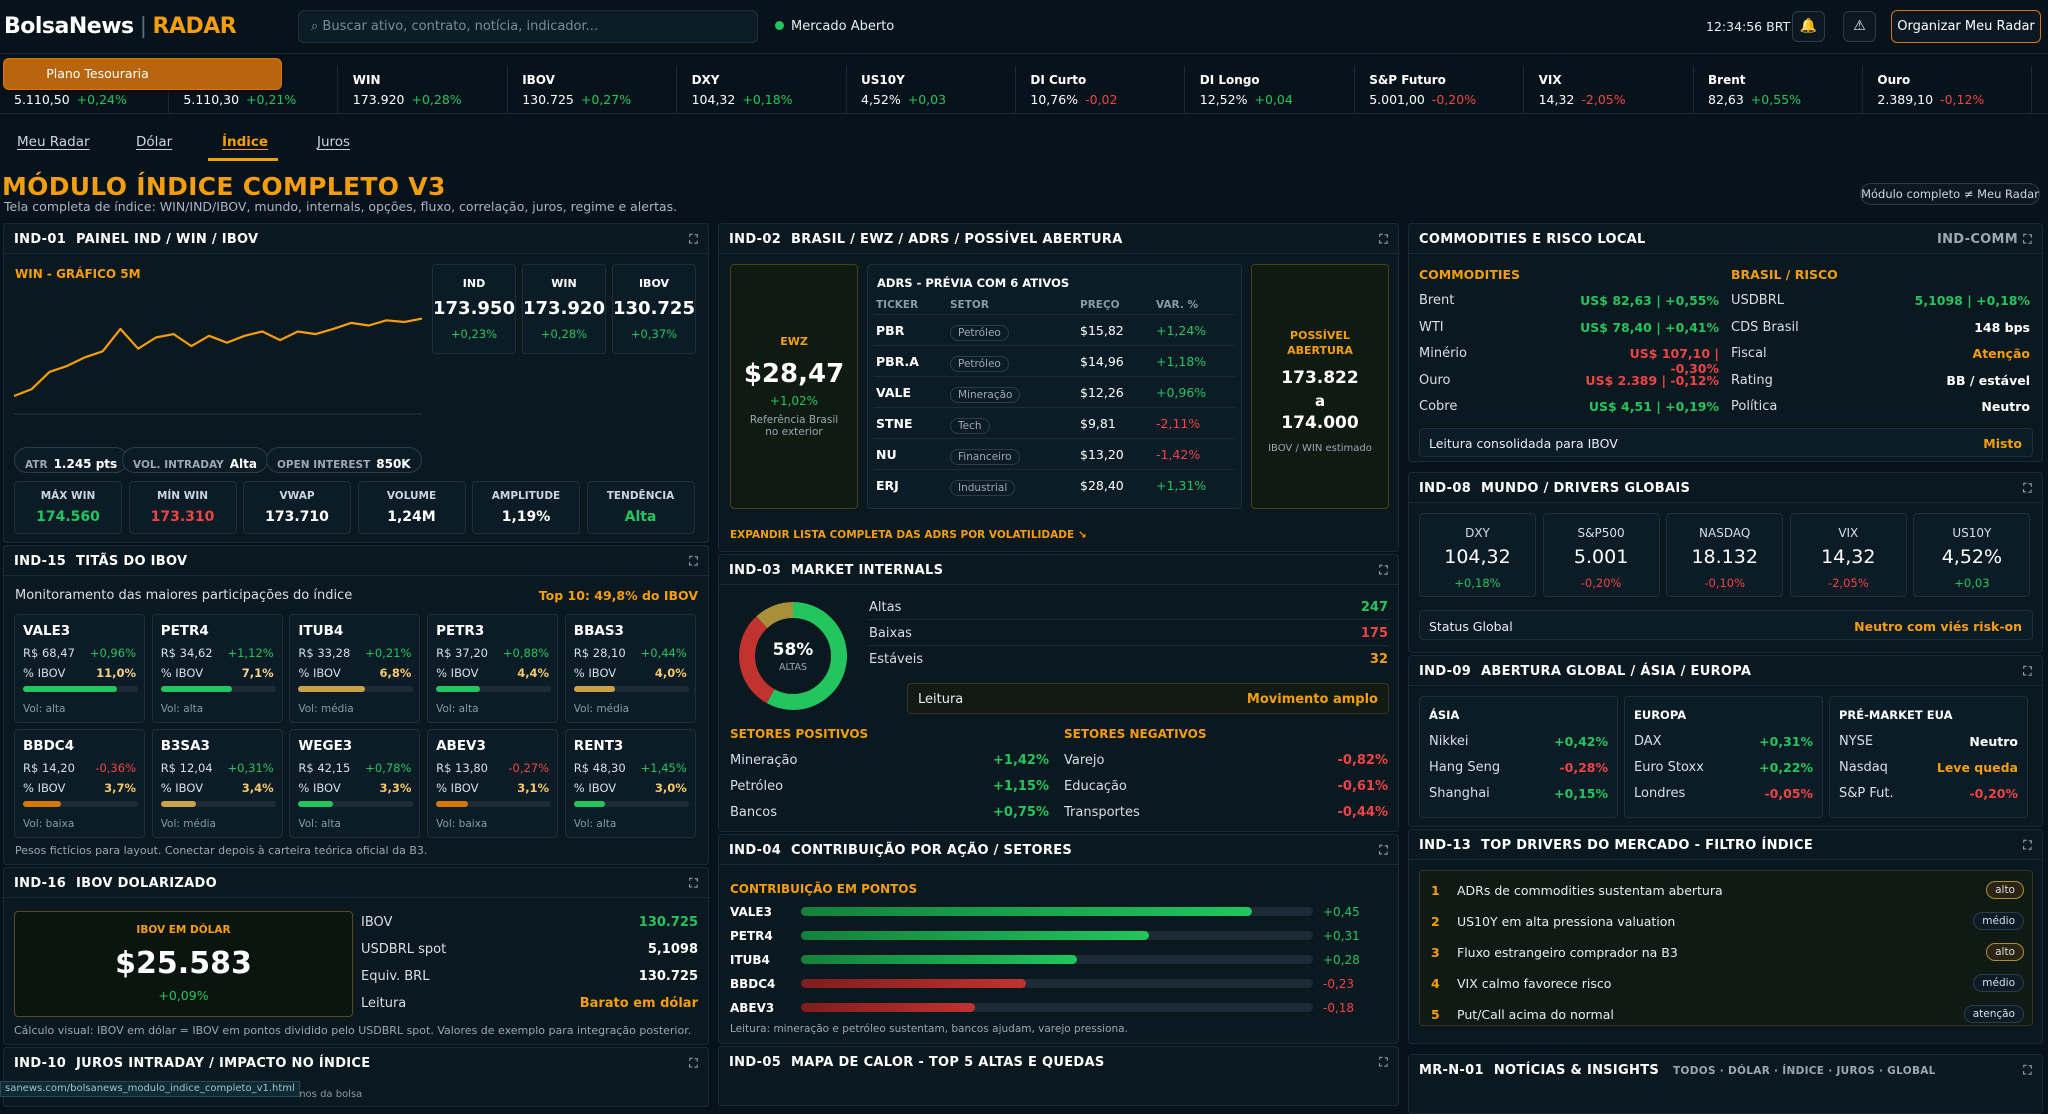 This screenshot has width=2048, height=1114. Describe the element at coordinates (154, 142) in the screenshot. I see `tab-dolar: Dólar` at that location.